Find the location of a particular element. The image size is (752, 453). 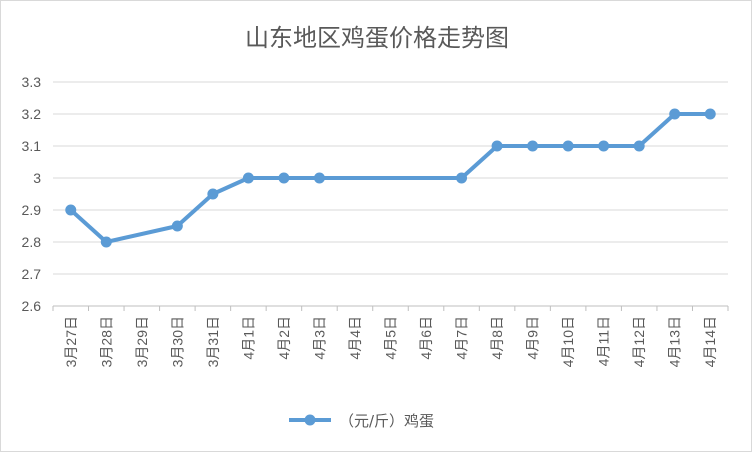

y-tick-label: 3.1 is located at coordinates (32, 146).